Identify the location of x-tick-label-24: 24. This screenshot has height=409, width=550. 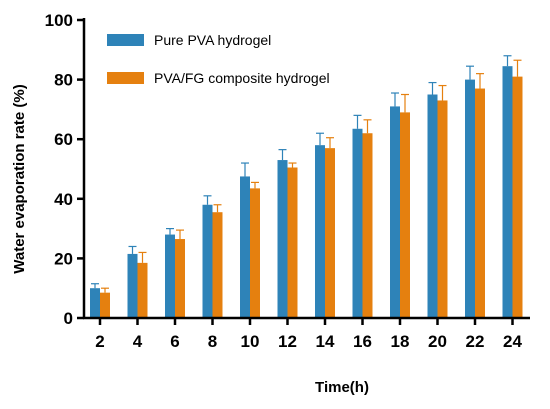
(512, 341).